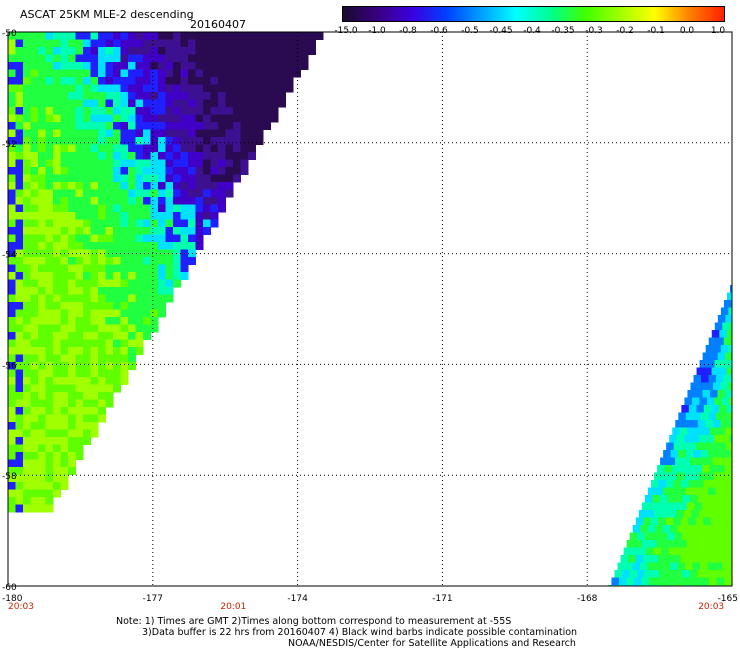 Image resolution: width=740 pixels, height=650 pixels. I want to click on colorbar-label: 0.0, so click(687, 31).